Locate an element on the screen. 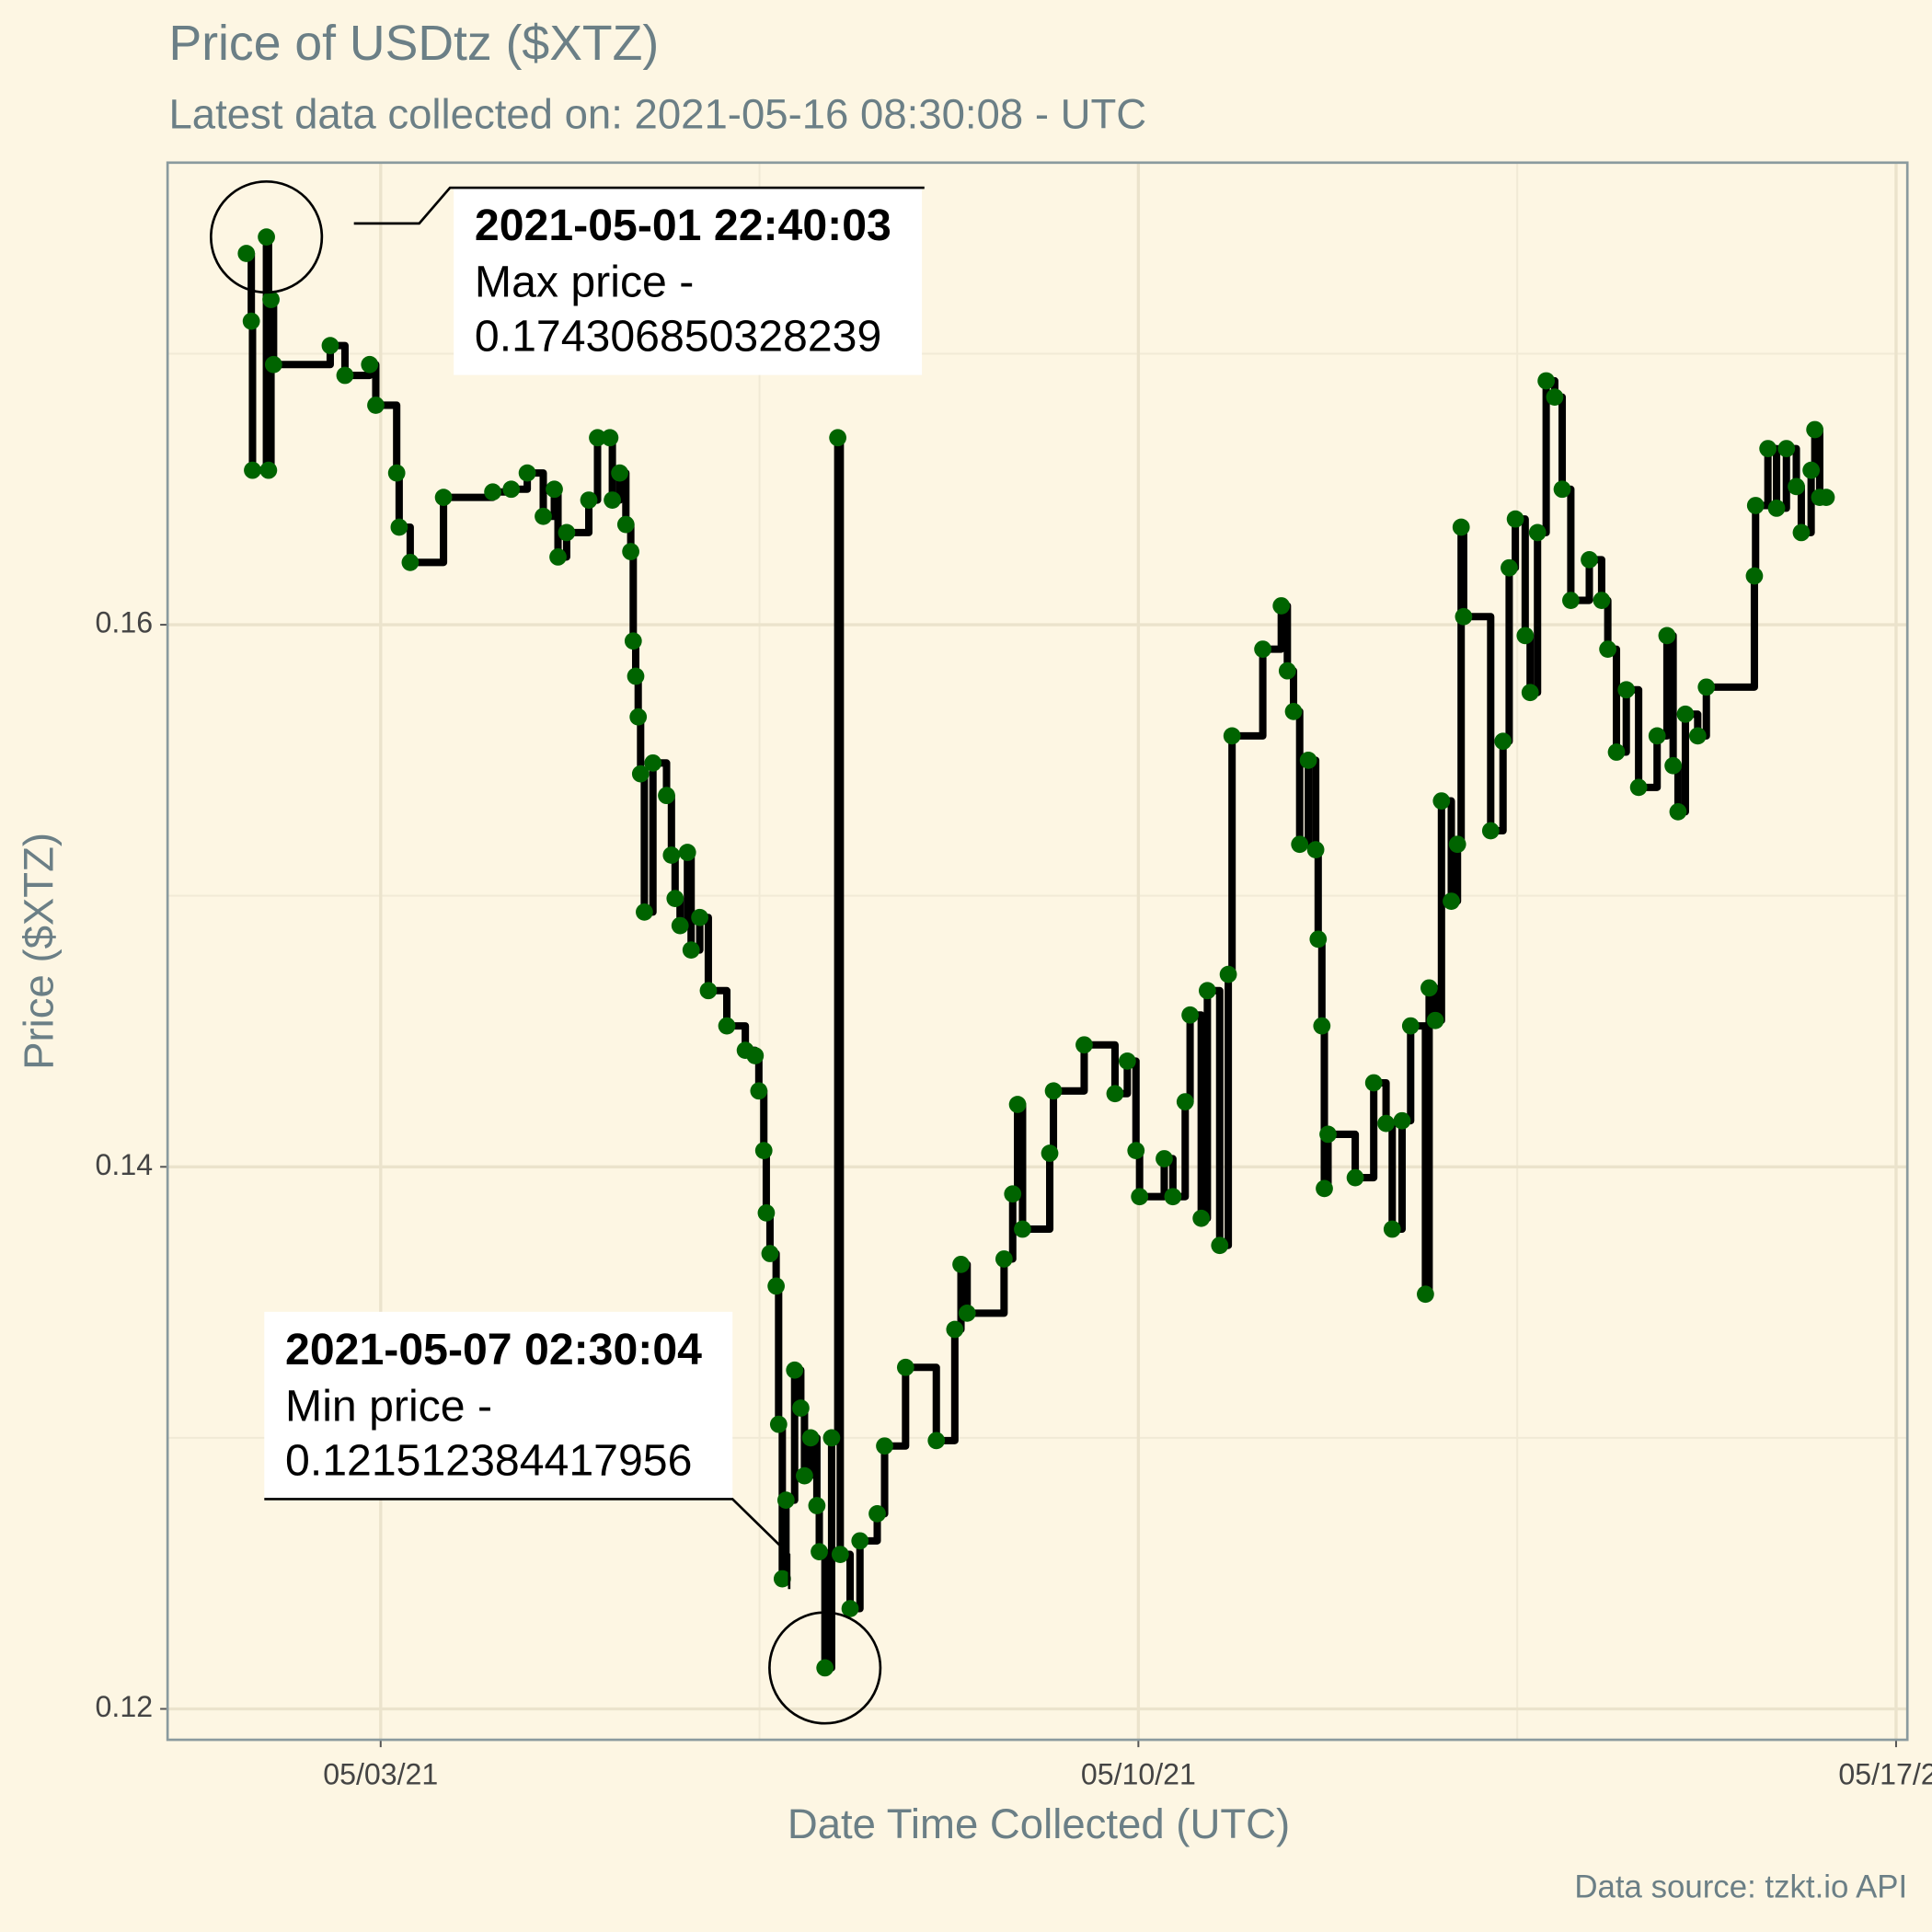 This screenshot has width=1932, height=1932. annotation-date: 2021-05-07 02:30:04 is located at coordinates (493, 1349).